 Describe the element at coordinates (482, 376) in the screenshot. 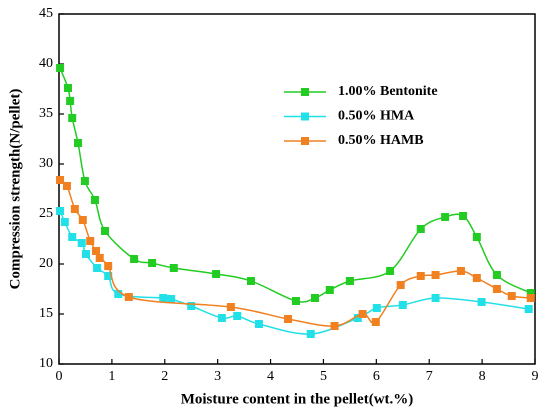

I see `x-tick-label: 8` at that location.